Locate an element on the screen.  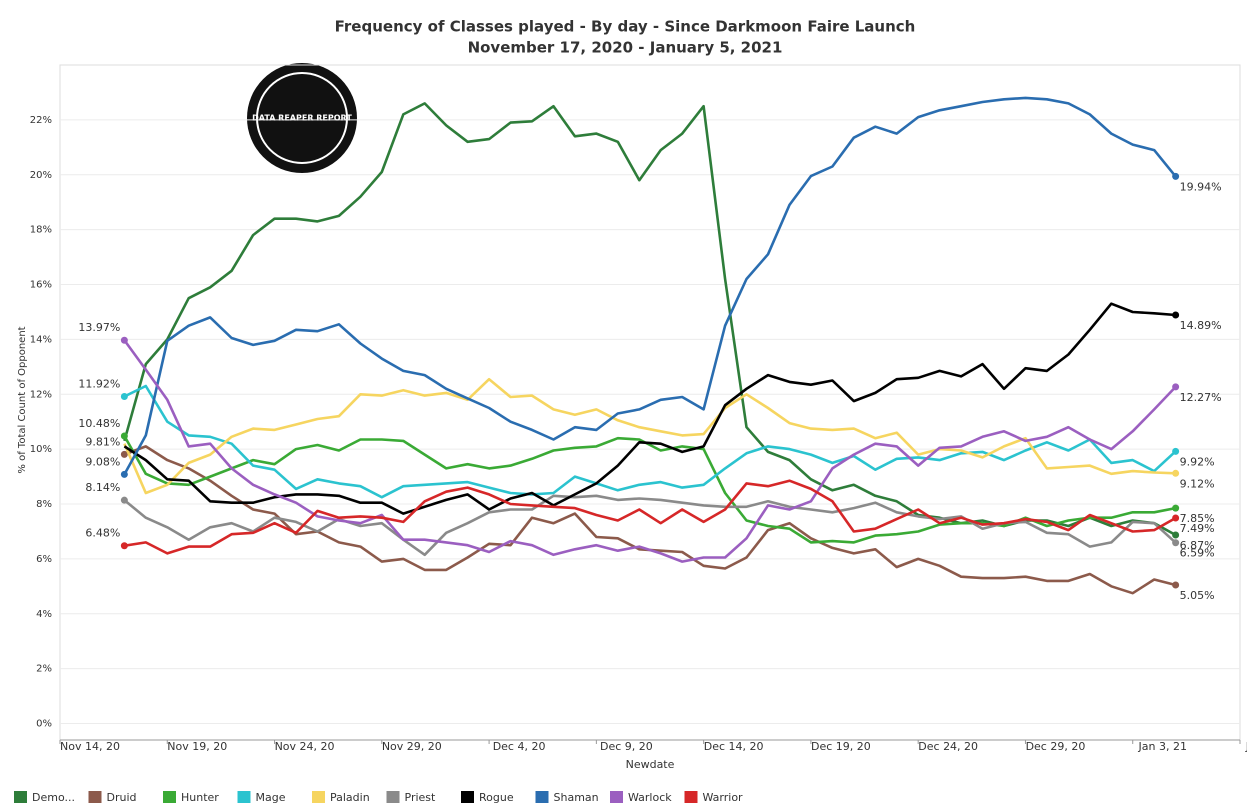
y-tick-label: 16% is located at coordinates (41, 285).